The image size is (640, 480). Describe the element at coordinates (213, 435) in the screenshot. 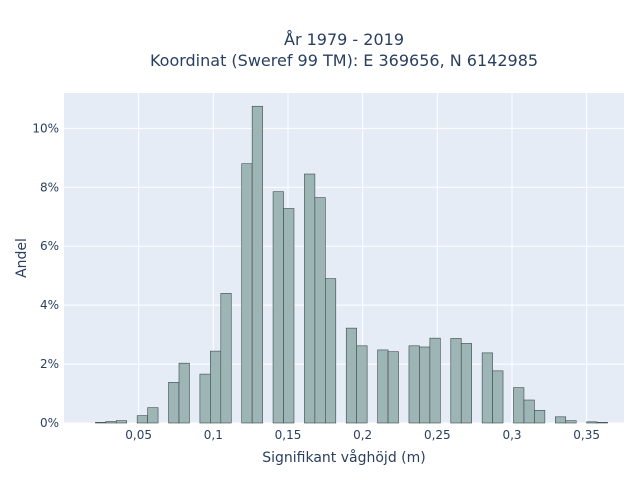

I see `x-tick-label-1: 0,1` at that location.